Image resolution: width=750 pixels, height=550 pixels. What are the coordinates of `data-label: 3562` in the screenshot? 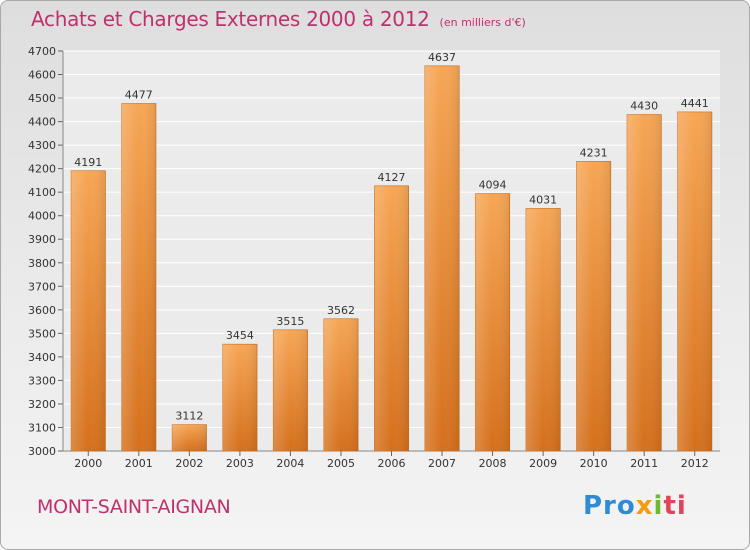 It's located at (341, 310).